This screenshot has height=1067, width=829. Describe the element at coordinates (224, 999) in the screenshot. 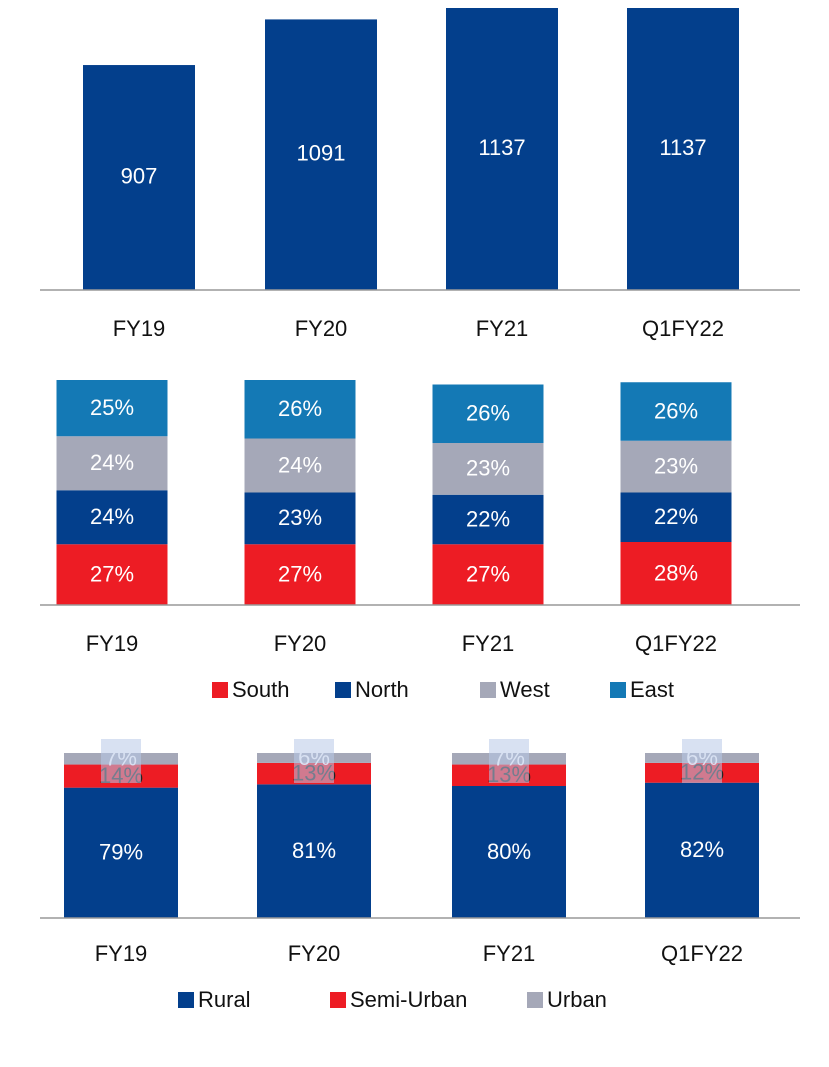

I see `legend-label: Rural` at that location.